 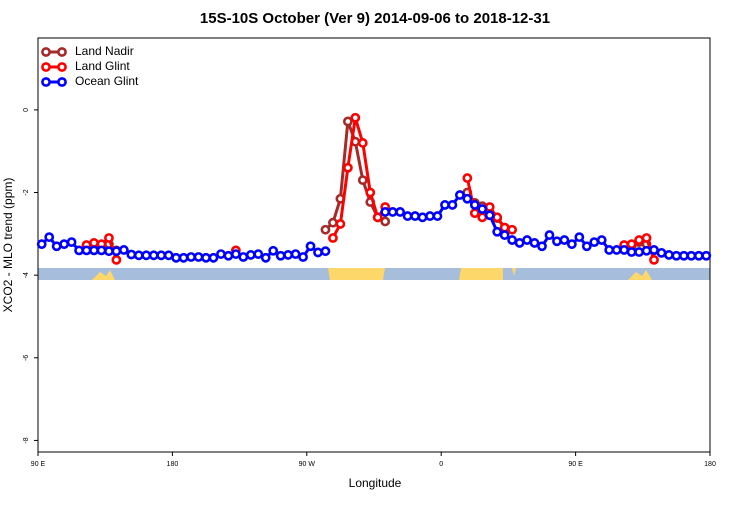 What do you see at coordinates (26, 110) in the screenshot?
I see `y-tick-label: 0` at bounding box center [26, 110].